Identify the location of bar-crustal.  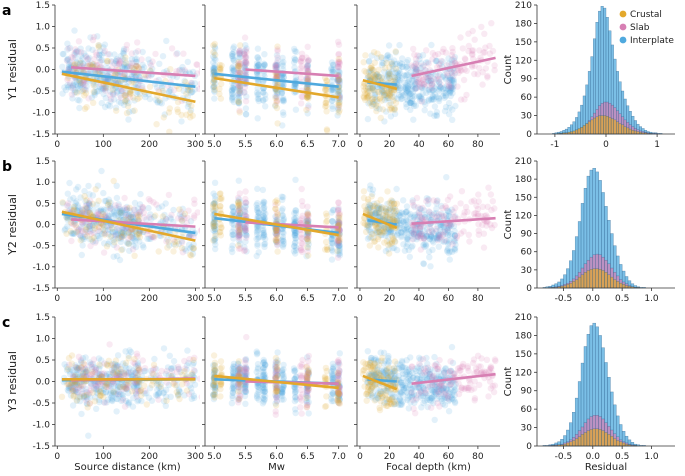
(602, 125).